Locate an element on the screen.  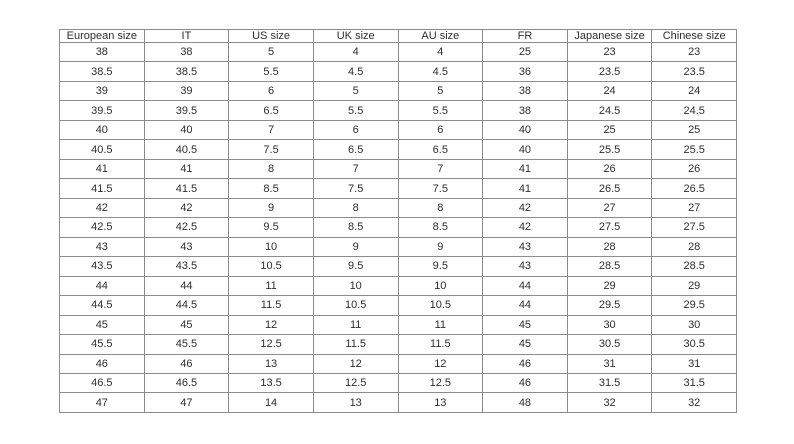
table-cell: 11 is located at coordinates (271, 286).